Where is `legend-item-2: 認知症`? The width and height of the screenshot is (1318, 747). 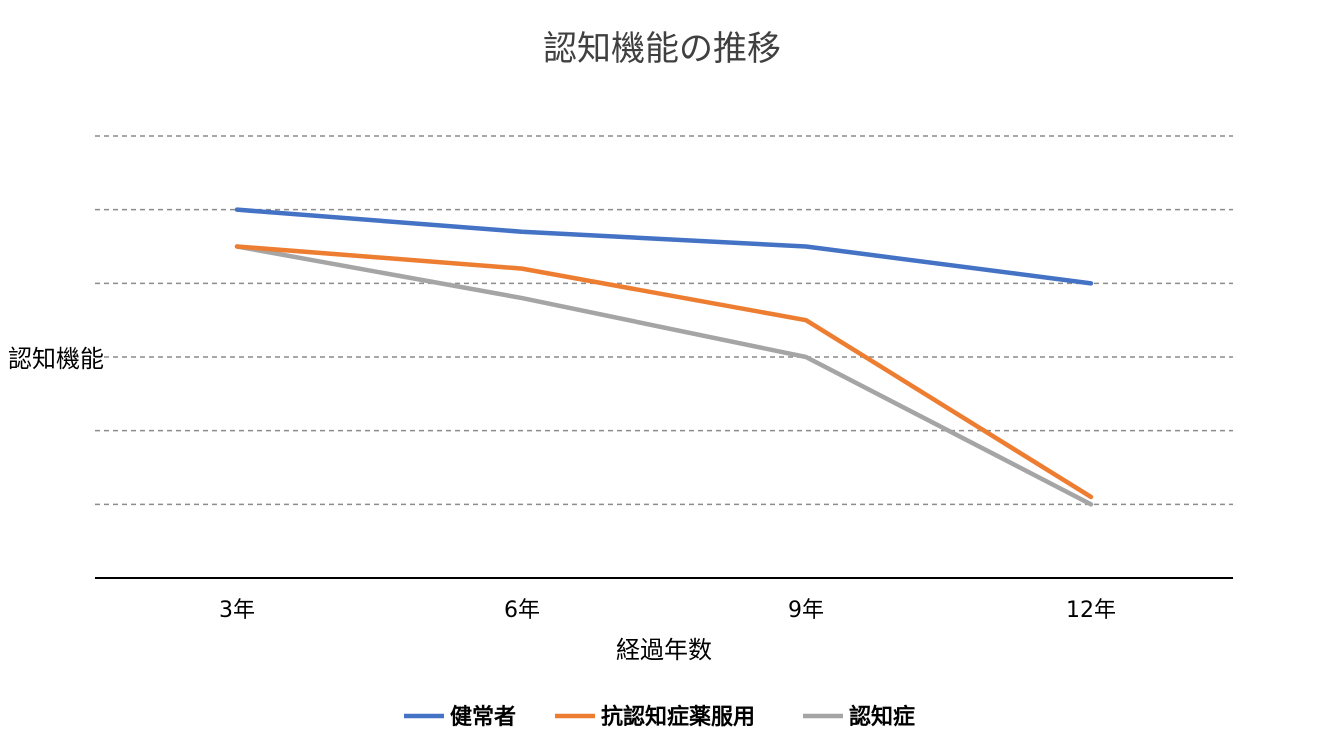
legend-item-2: 認知症 is located at coordinates (859, 717).